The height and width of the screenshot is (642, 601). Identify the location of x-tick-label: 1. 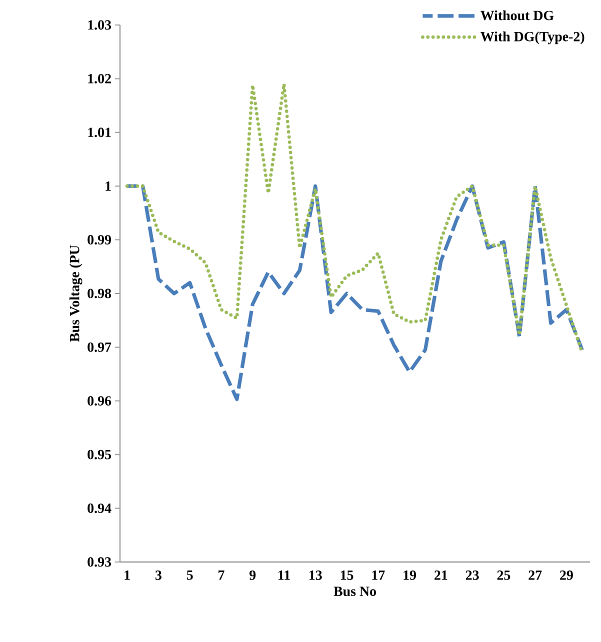
(127, 575).